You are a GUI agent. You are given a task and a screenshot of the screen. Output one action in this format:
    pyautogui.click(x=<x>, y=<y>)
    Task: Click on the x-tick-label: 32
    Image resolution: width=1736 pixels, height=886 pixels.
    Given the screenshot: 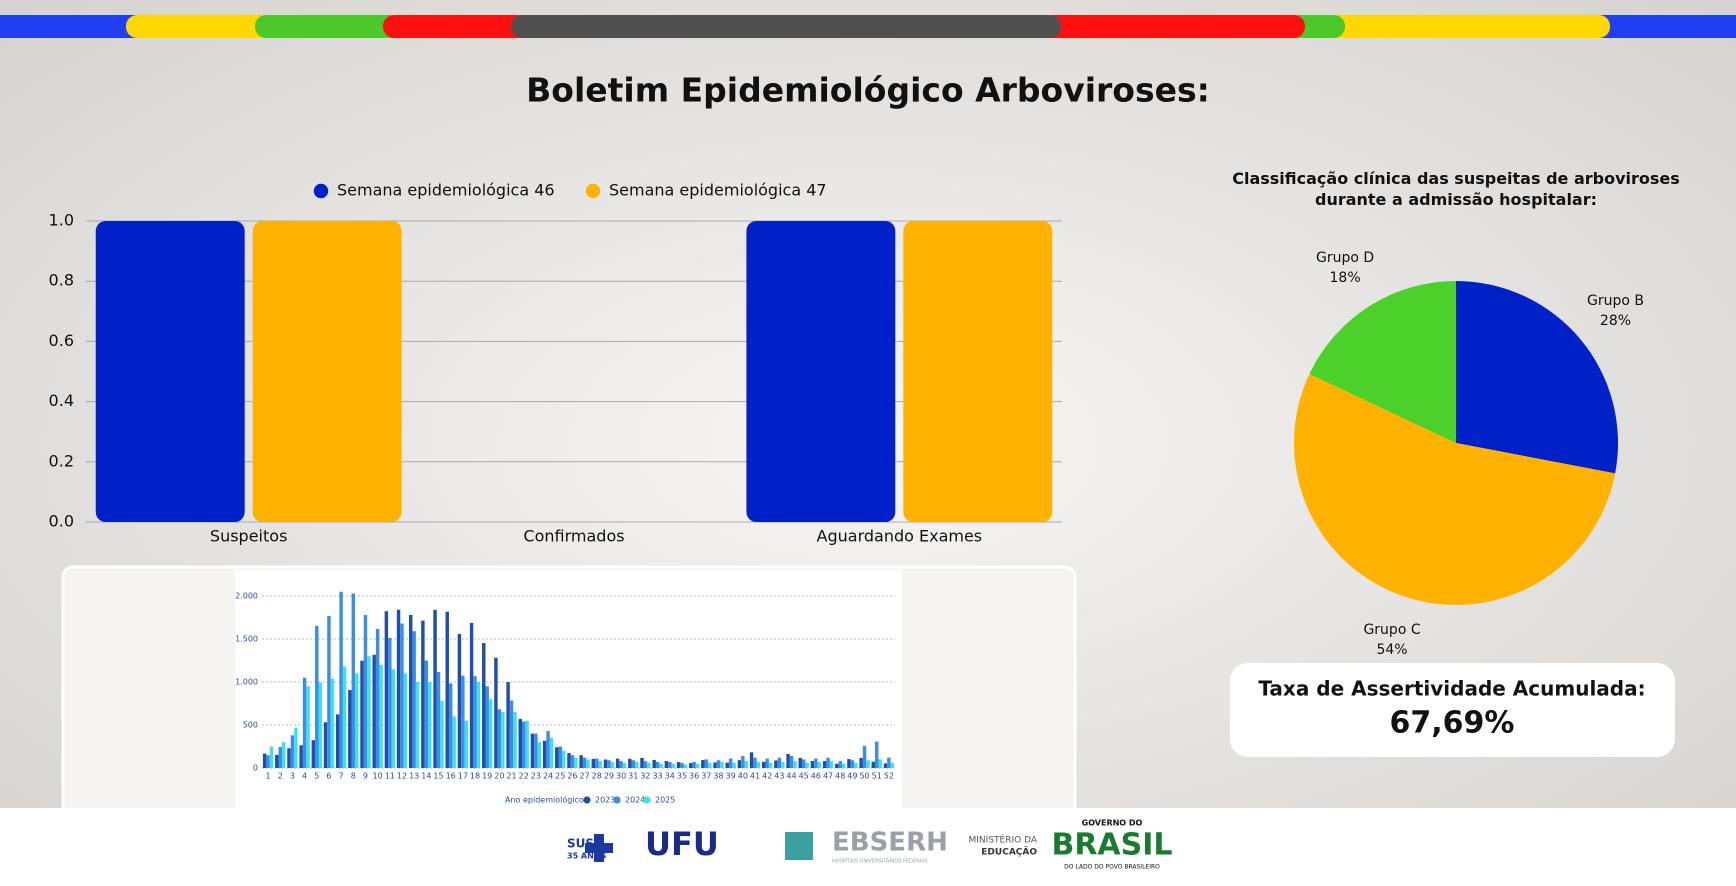 What is the action you would take?
    pyautogui.click(x=645, y=776)
    